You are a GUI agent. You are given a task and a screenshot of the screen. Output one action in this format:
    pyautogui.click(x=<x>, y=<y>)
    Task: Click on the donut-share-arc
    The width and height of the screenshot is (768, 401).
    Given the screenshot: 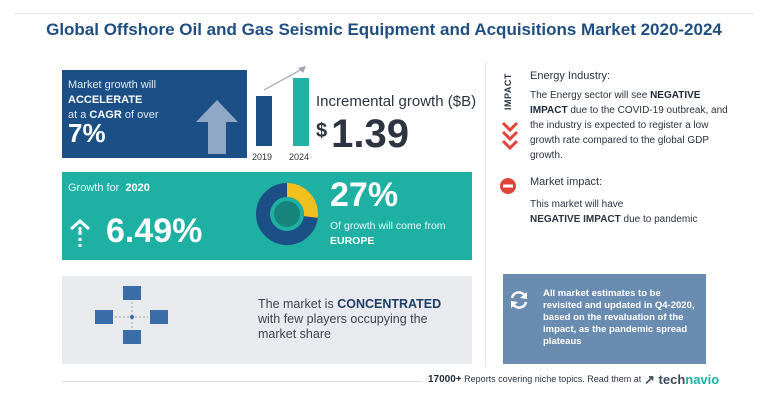 What is the action you would take?
    pyautogui.click(x=287, y=214)
    